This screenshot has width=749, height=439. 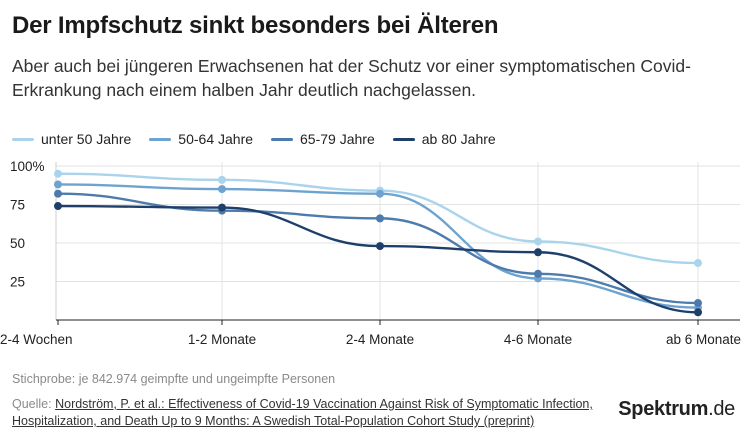 I want to click on x-tick-label: 4-6 Monate, so click(x=538, y=339).